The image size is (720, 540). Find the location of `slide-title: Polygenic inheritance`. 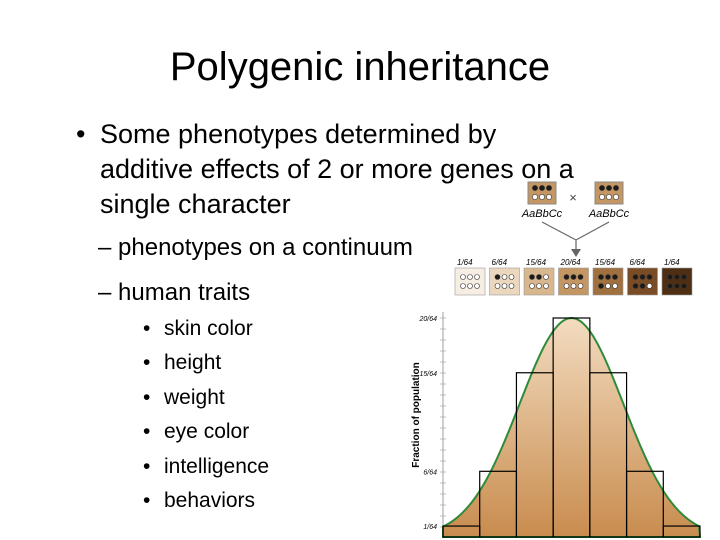

slide-title: Polygenic inheritance is located at coordinates (360, 67).